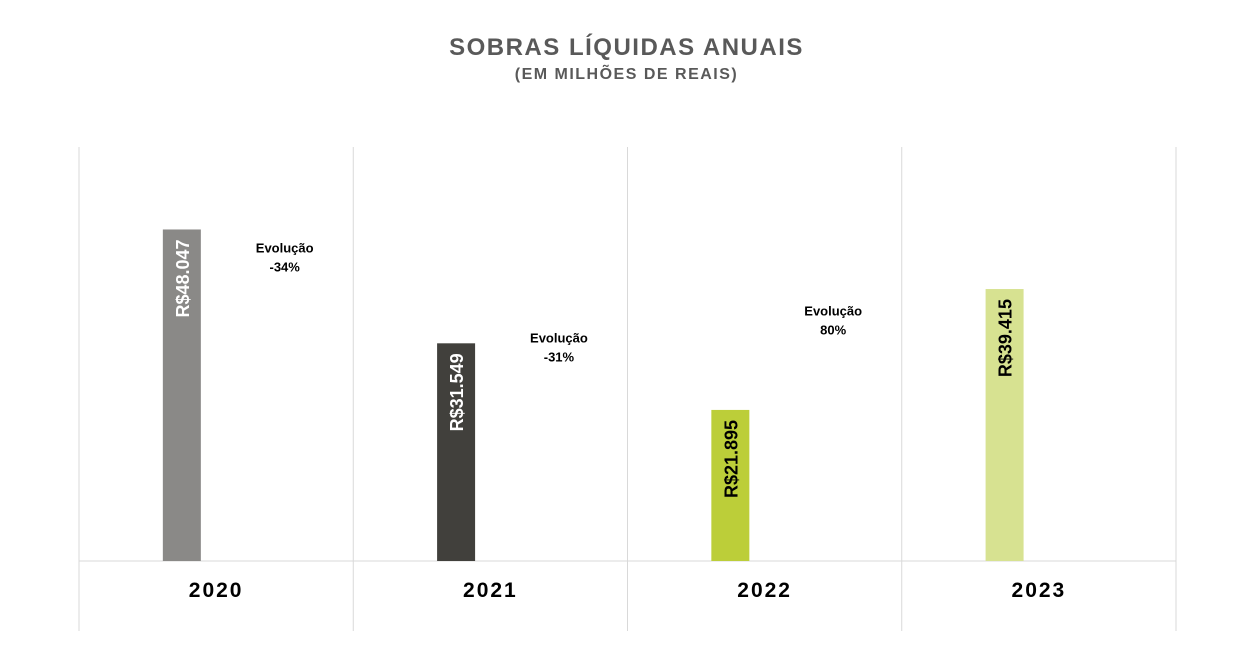  What do you see at coordinates (1004, 425) in the screenshot?
I see `bar-2023` at bounding box center [1004, 425].